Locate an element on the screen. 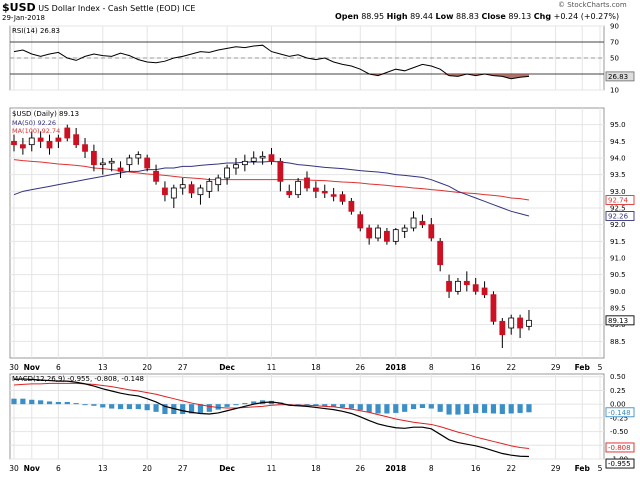 The width and height of the screenshot is (640, 477). credit: © StockCharts.com is located at coordinates (592, 5).